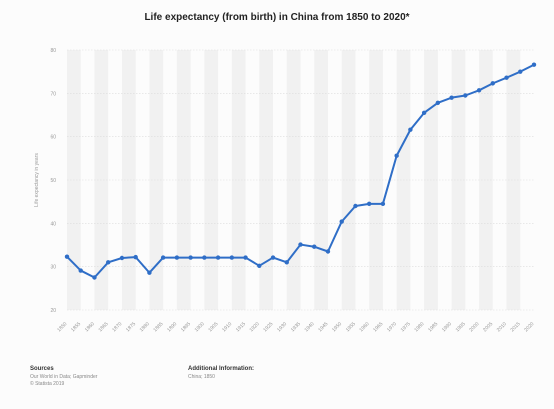  Describe the element at coordinates (488, 327) in the screenshot. I see `x-tick-label: 2005` at that location.